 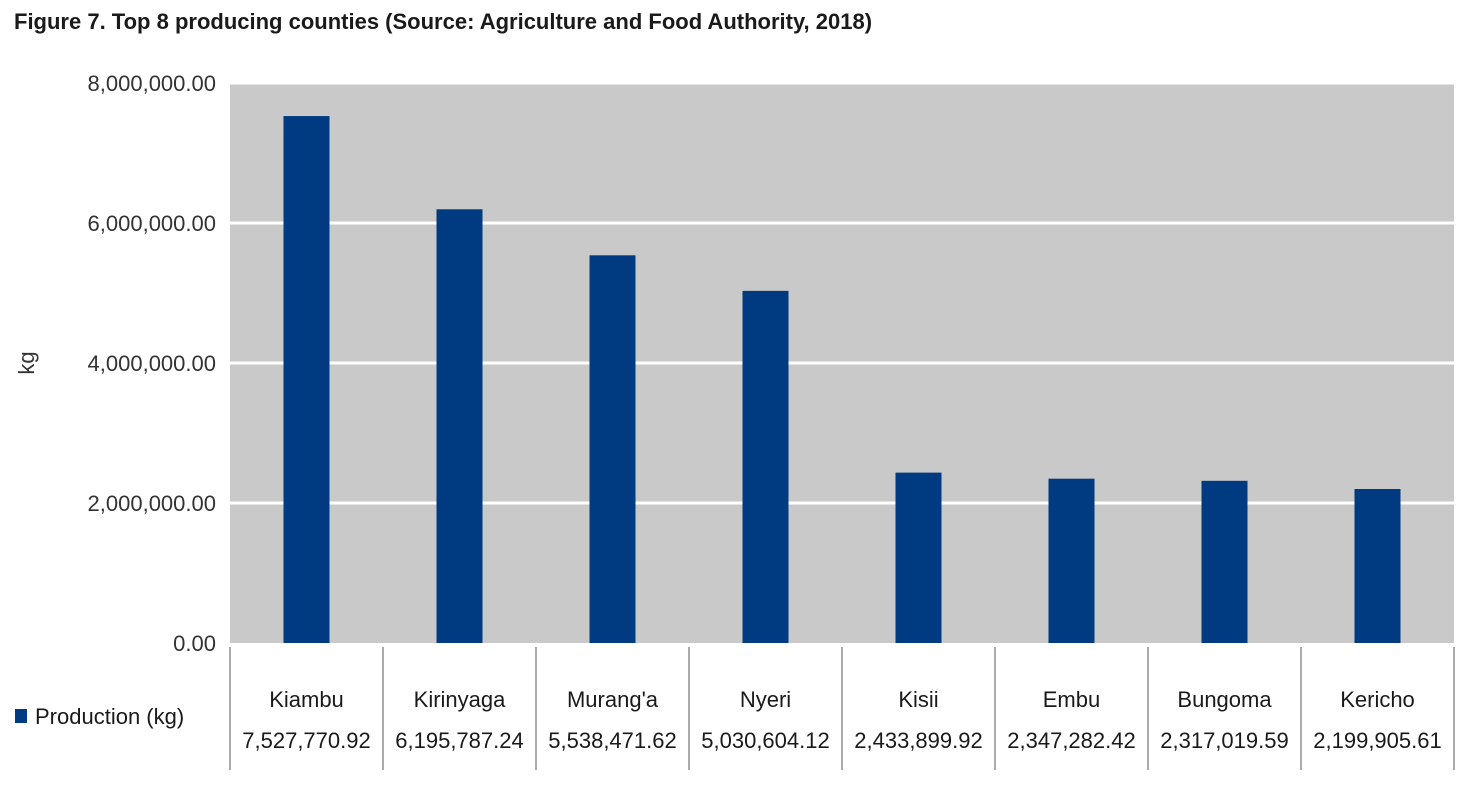 What do you see at coordinates (1071, 740) in the screenshot?
I see `value-label: 2,347,282.42` at bounding box center [1071, 740].